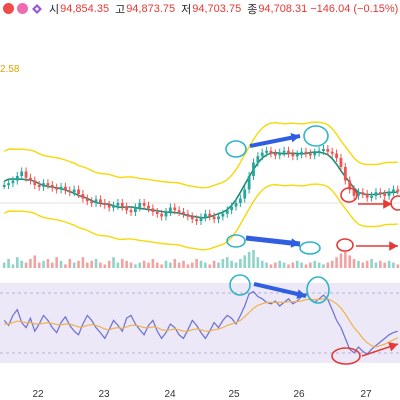  I want to click on annotation-arrow-volume-head, so click(295, 243).